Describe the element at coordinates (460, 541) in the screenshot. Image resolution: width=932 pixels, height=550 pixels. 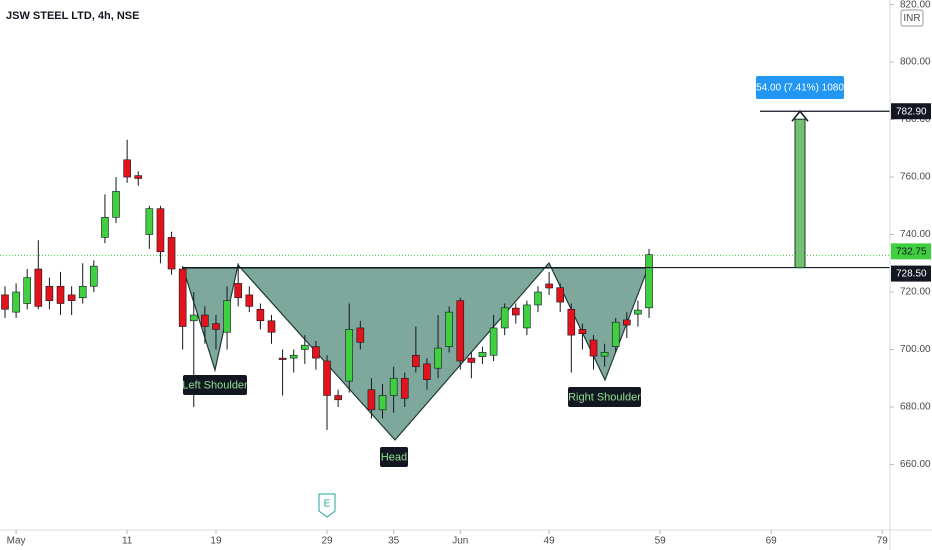
I see `x-tick-label: Jun` at that location.